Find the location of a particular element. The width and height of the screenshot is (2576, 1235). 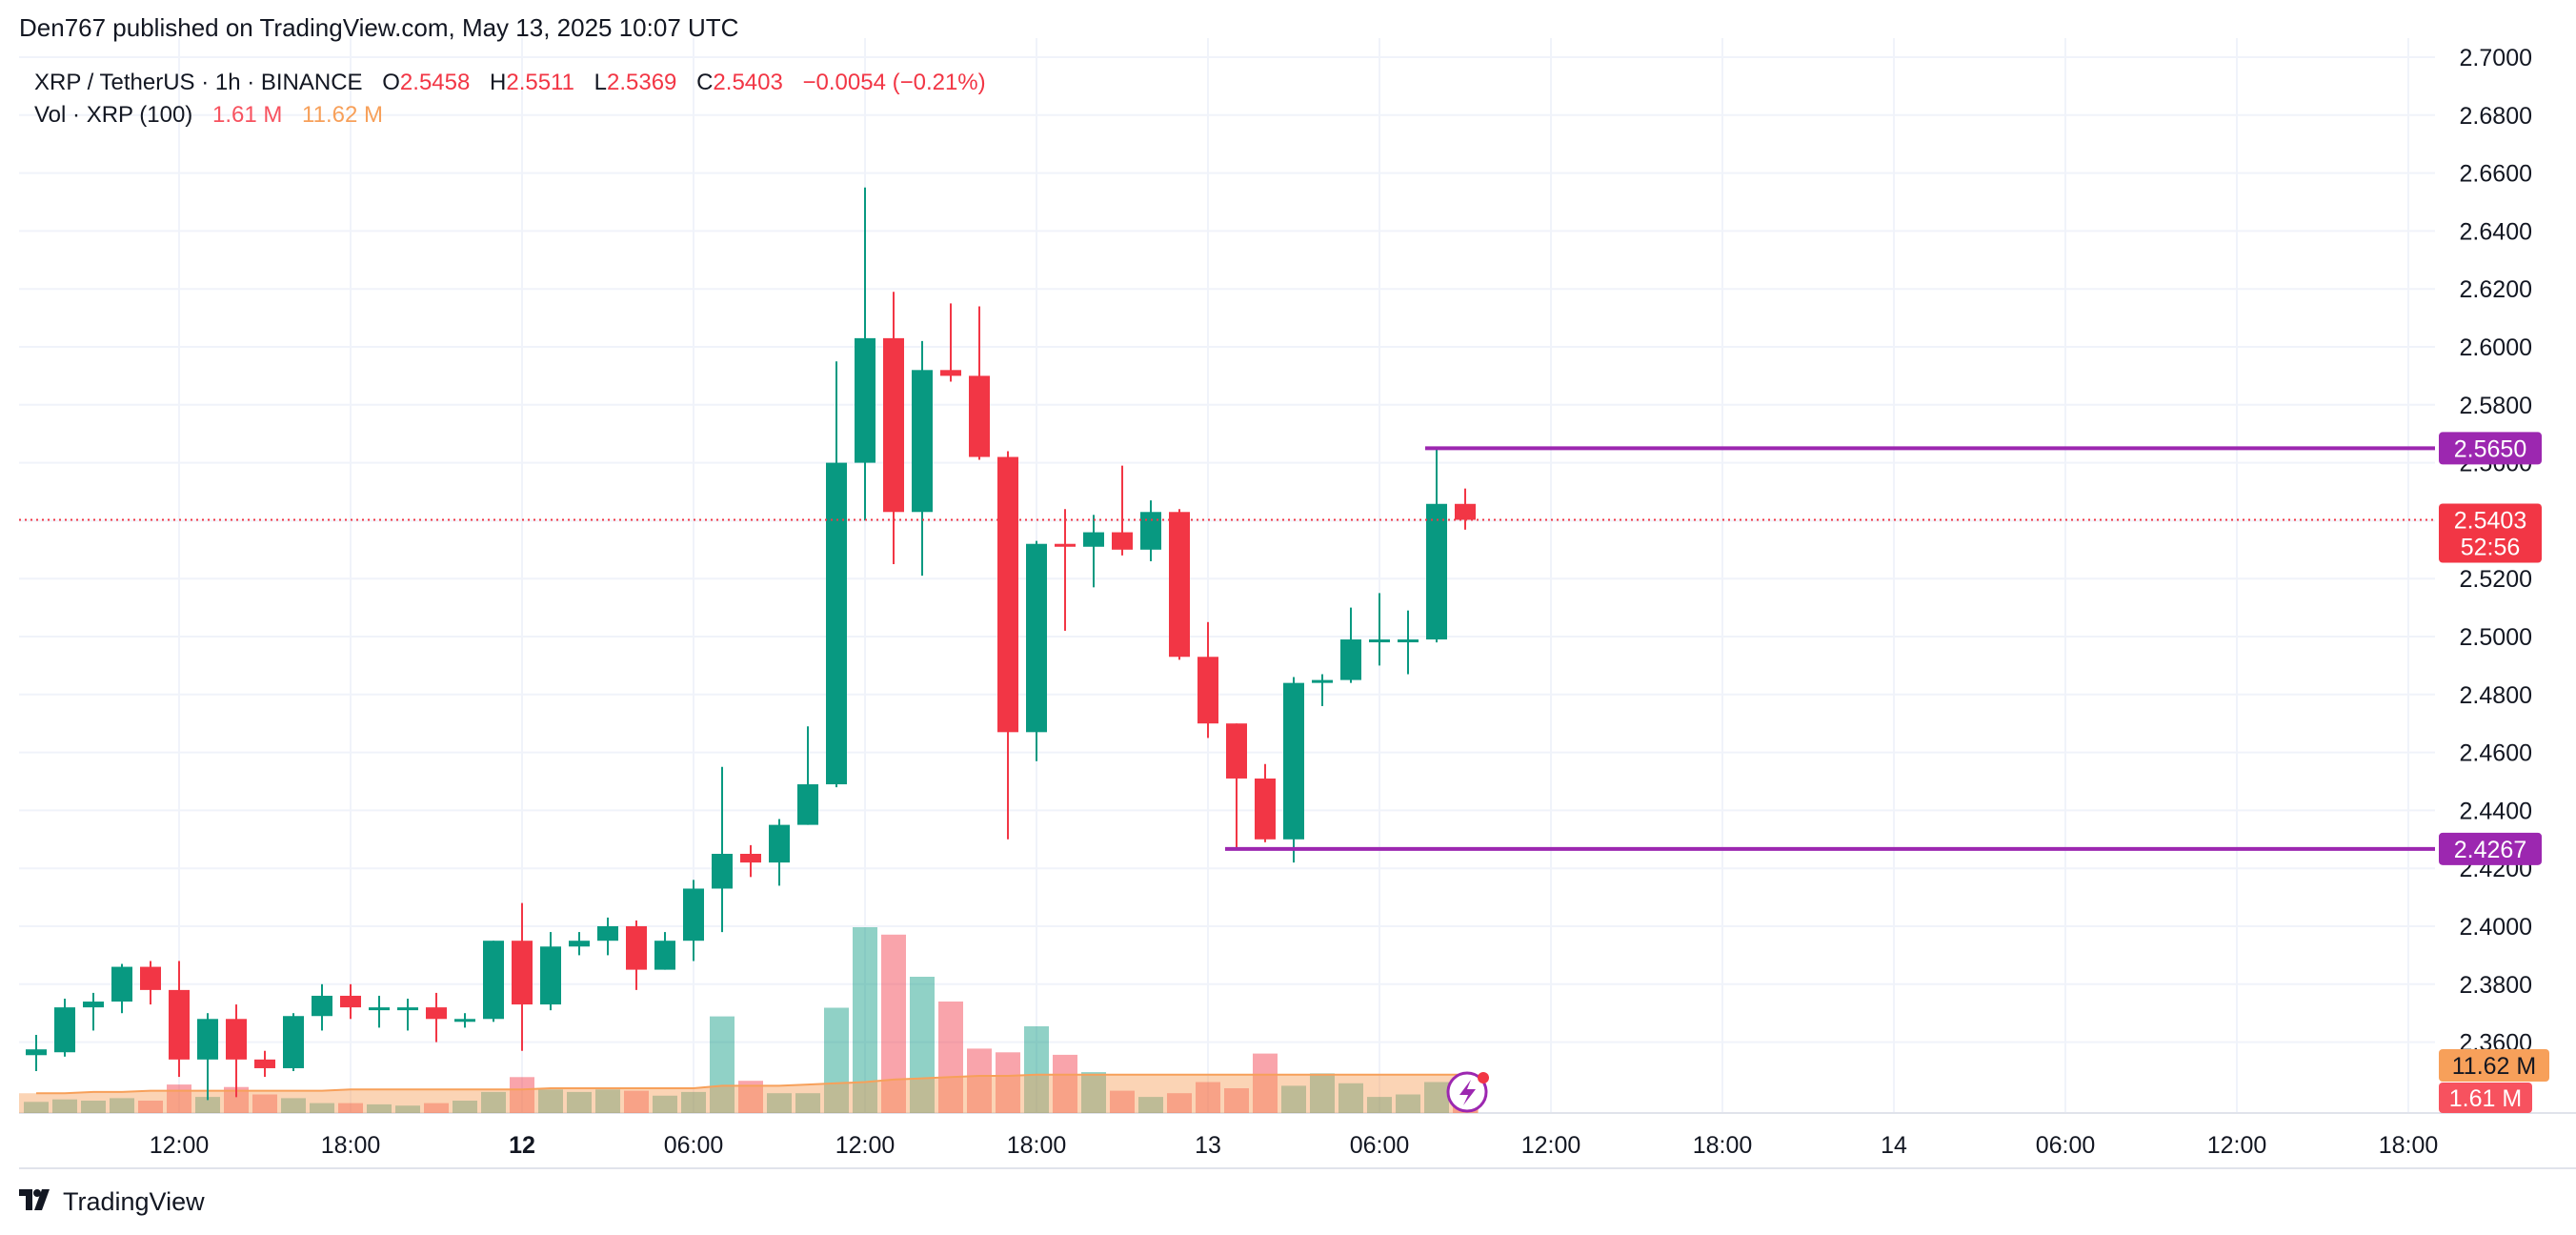

time-tick-label: 14 is located at coordinates (1894, 1145).